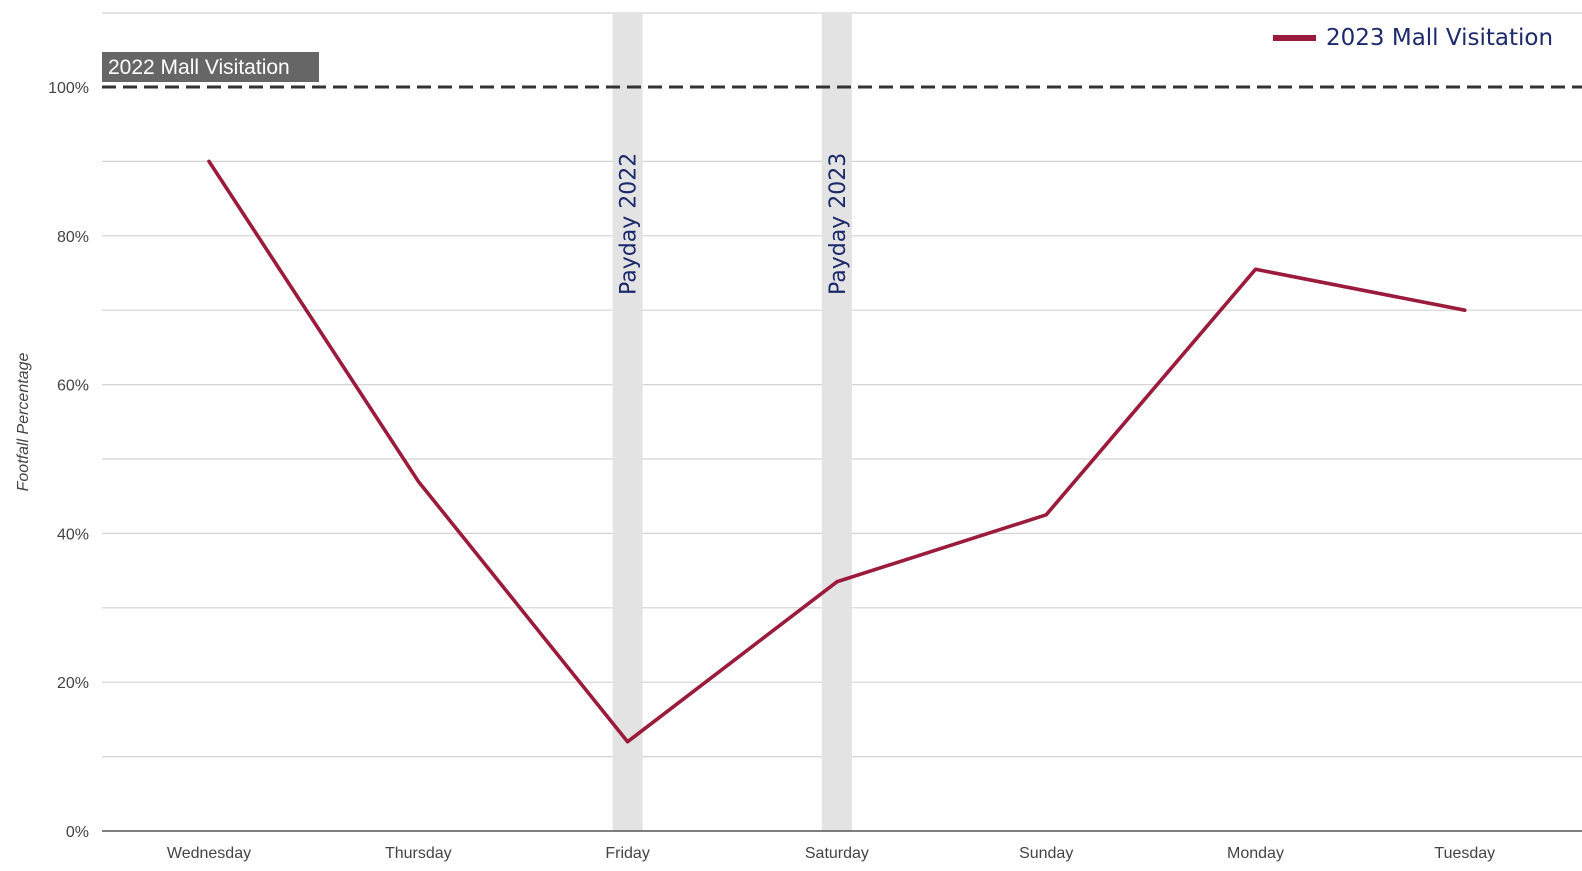  Describe the element at coordinates (1255, 853) in the screenshot. I see `x-tick-label: Monday` at that location.